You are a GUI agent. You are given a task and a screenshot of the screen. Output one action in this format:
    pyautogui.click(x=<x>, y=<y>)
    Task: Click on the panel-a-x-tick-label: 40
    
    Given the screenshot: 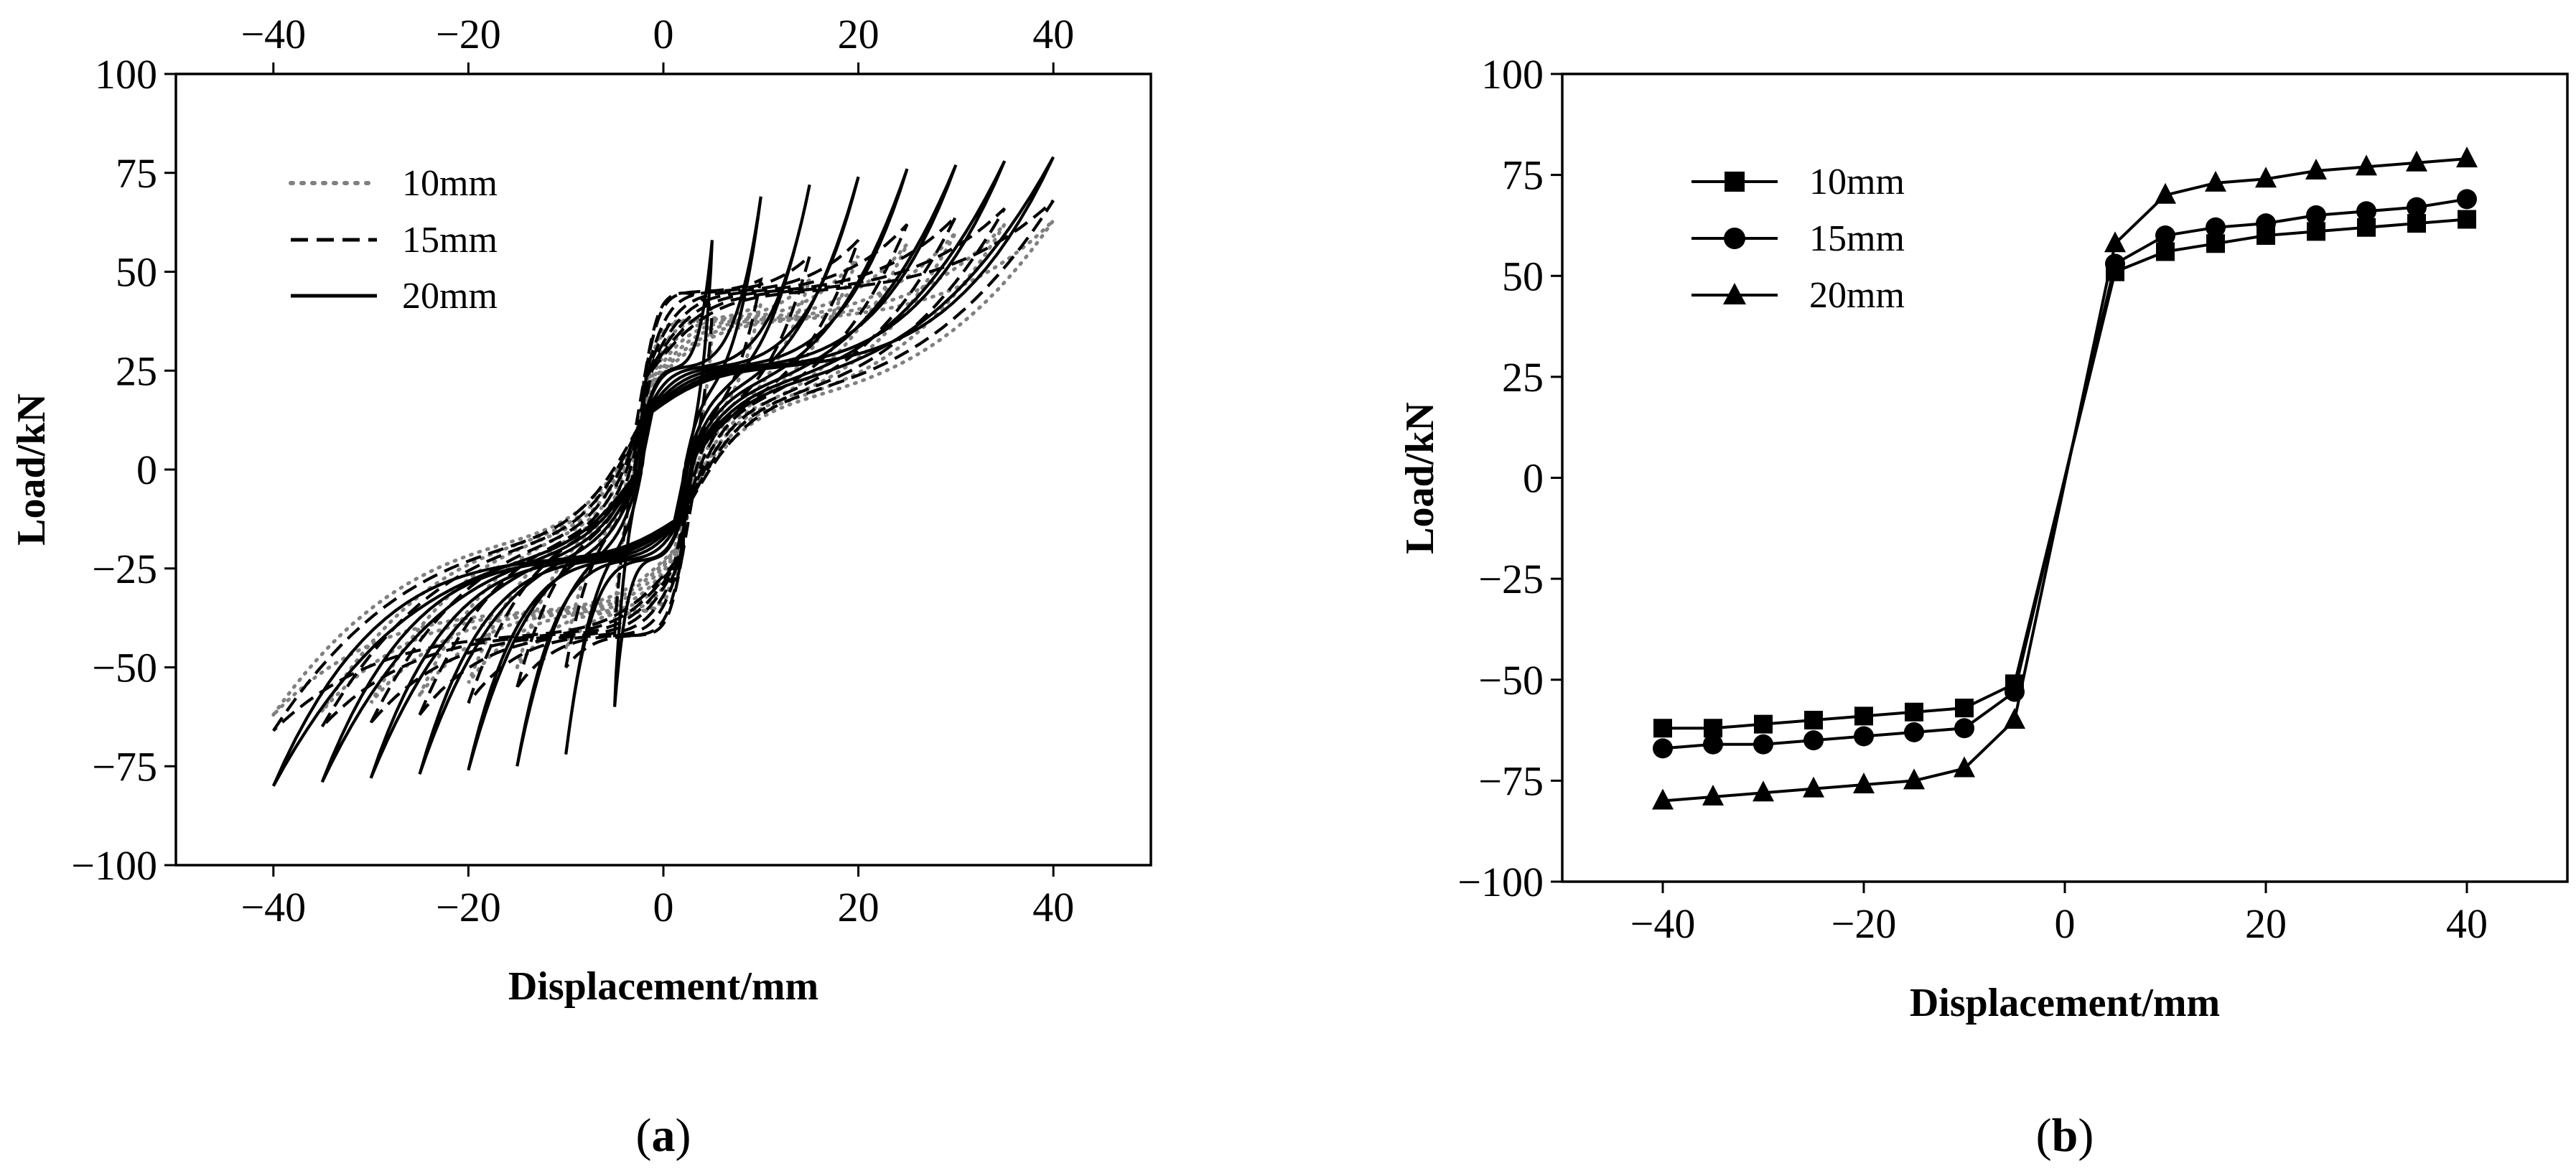 What is the action you would take?
    pyautogui.click(x=1053, y=907)
    